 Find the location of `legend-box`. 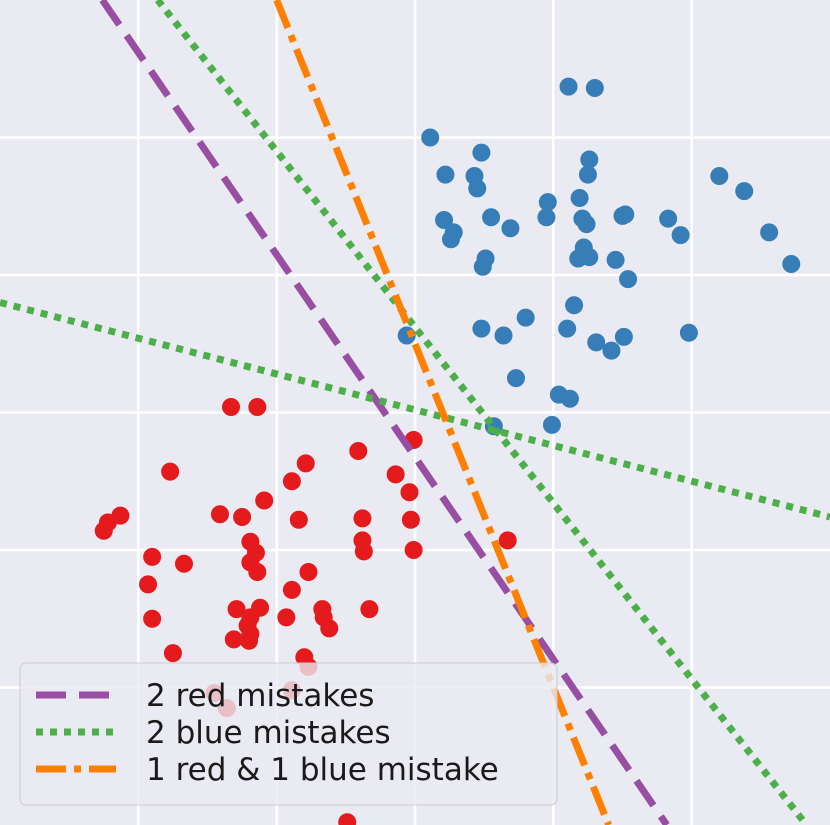

legend-box is located at coordinates (288, 734).